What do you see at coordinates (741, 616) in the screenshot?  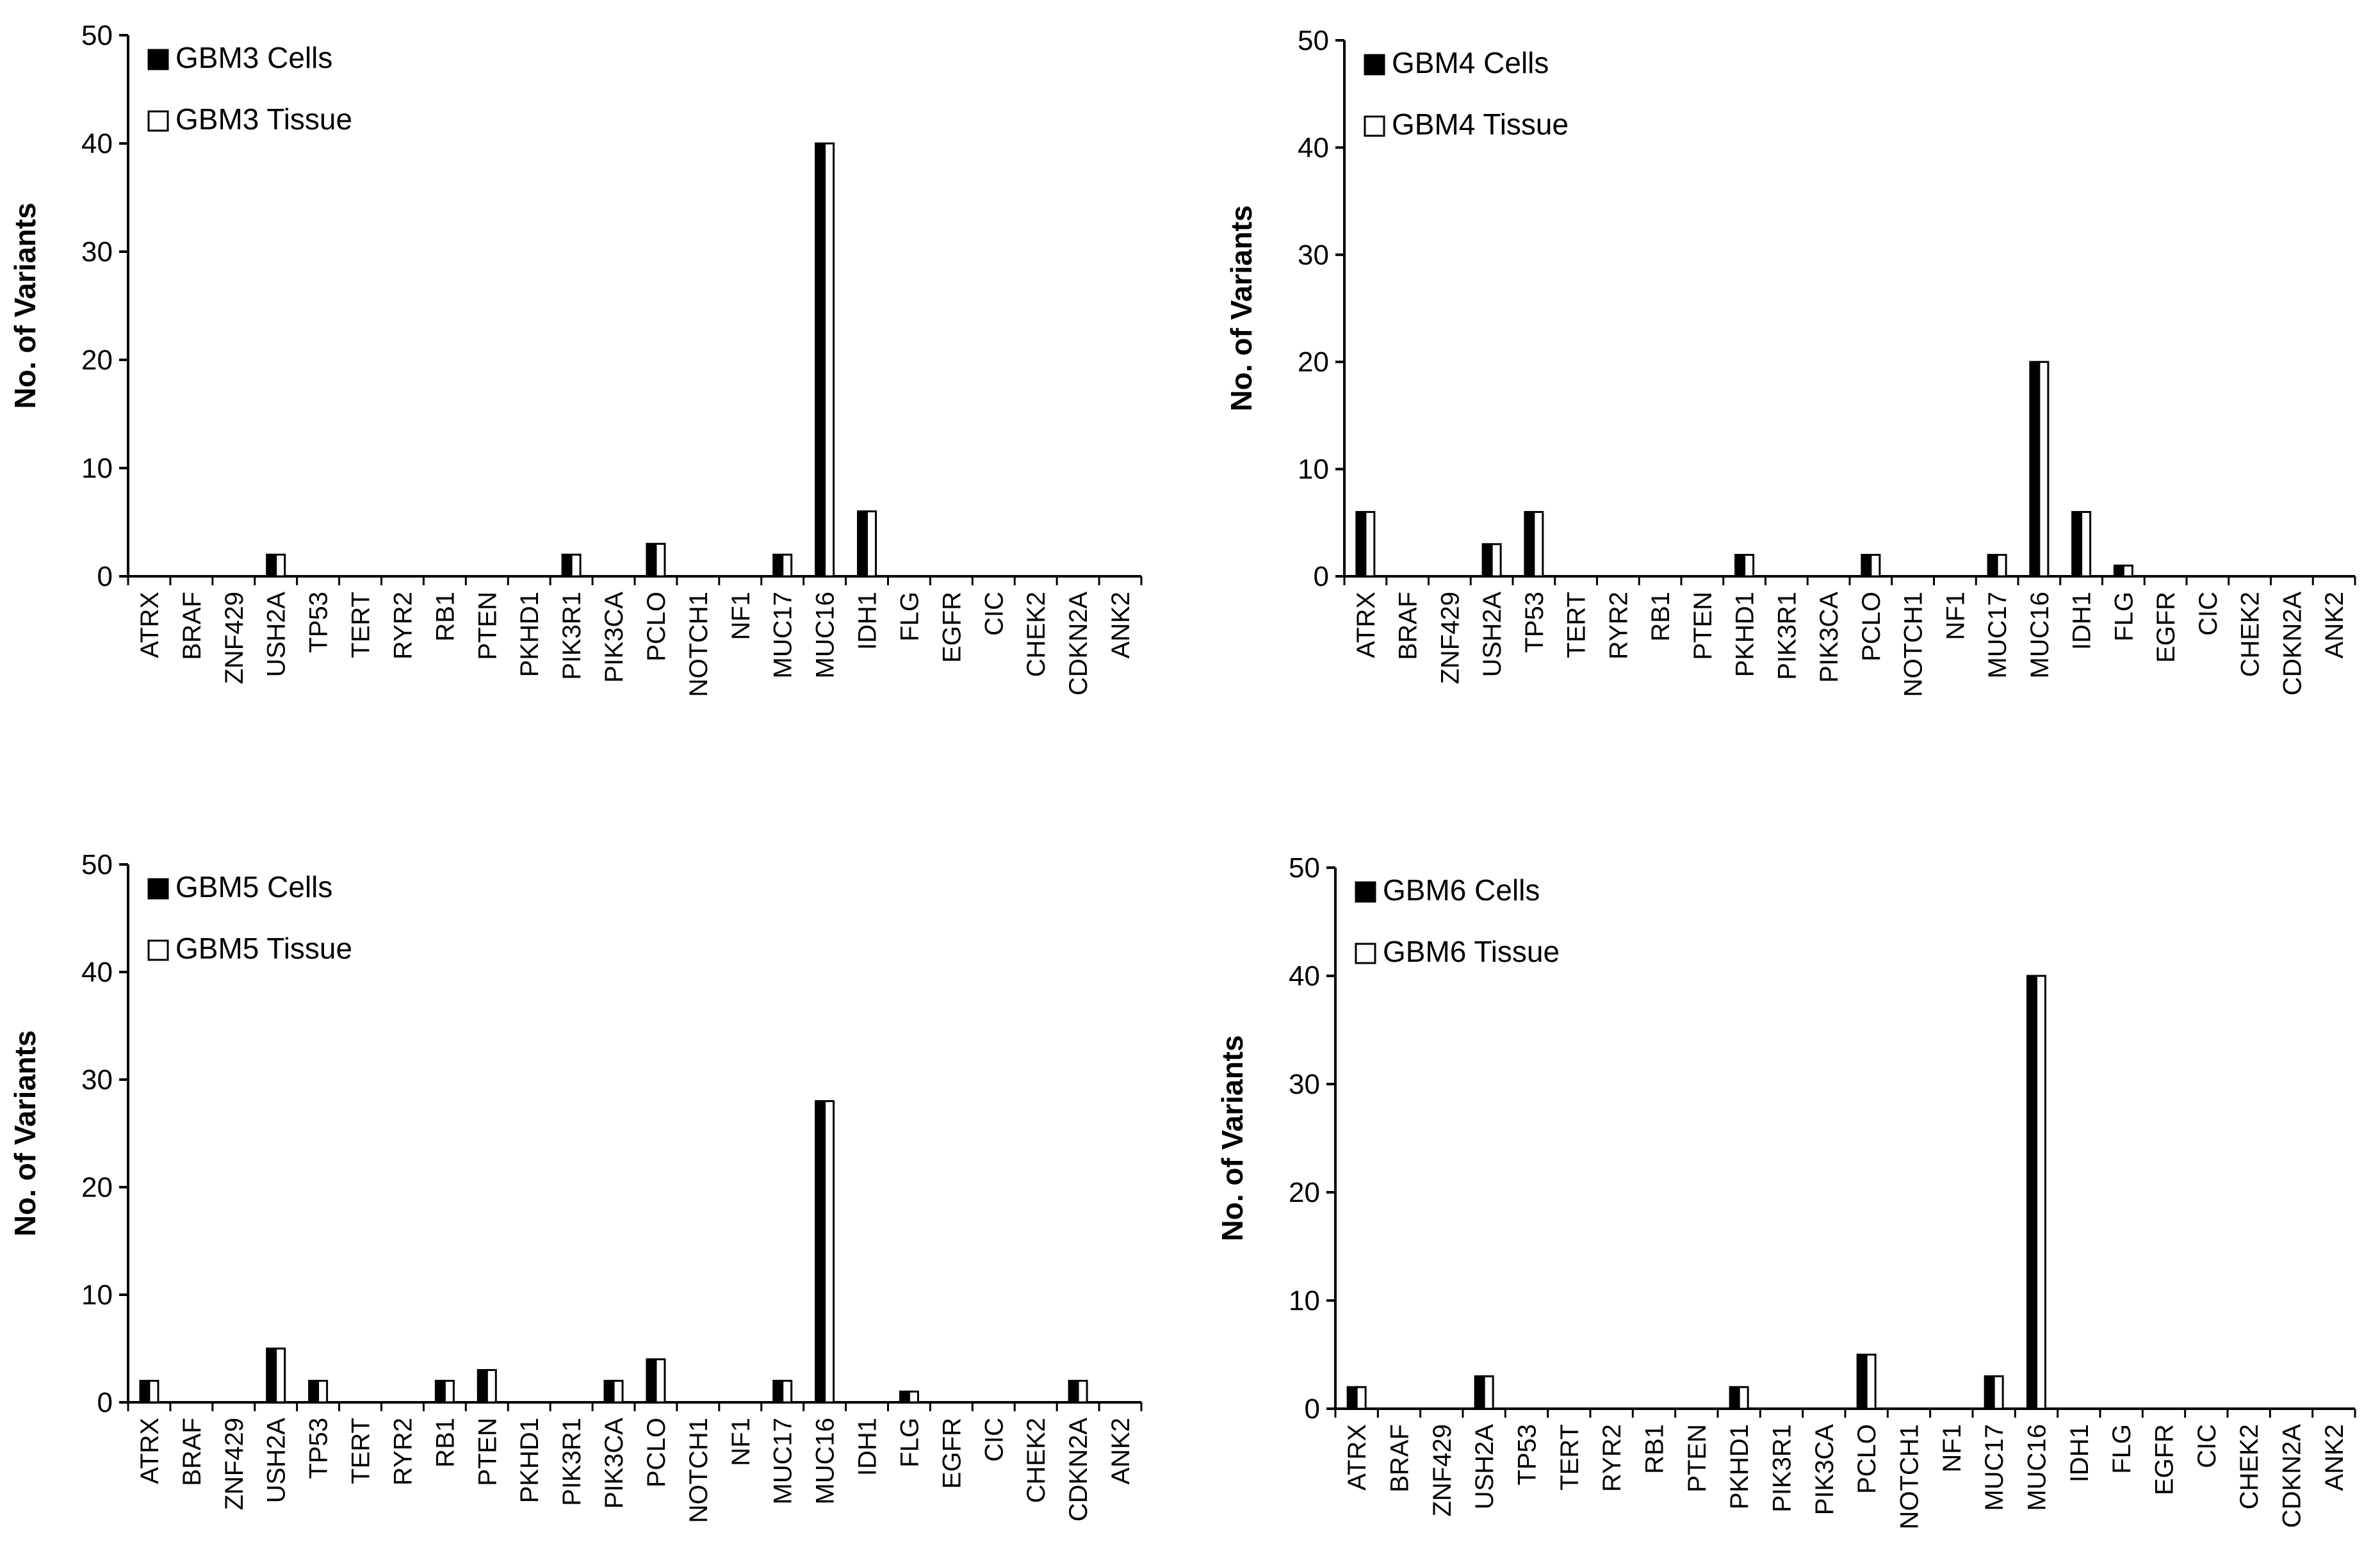 I see `category-label: NF1` at bounding box center [741, 616].